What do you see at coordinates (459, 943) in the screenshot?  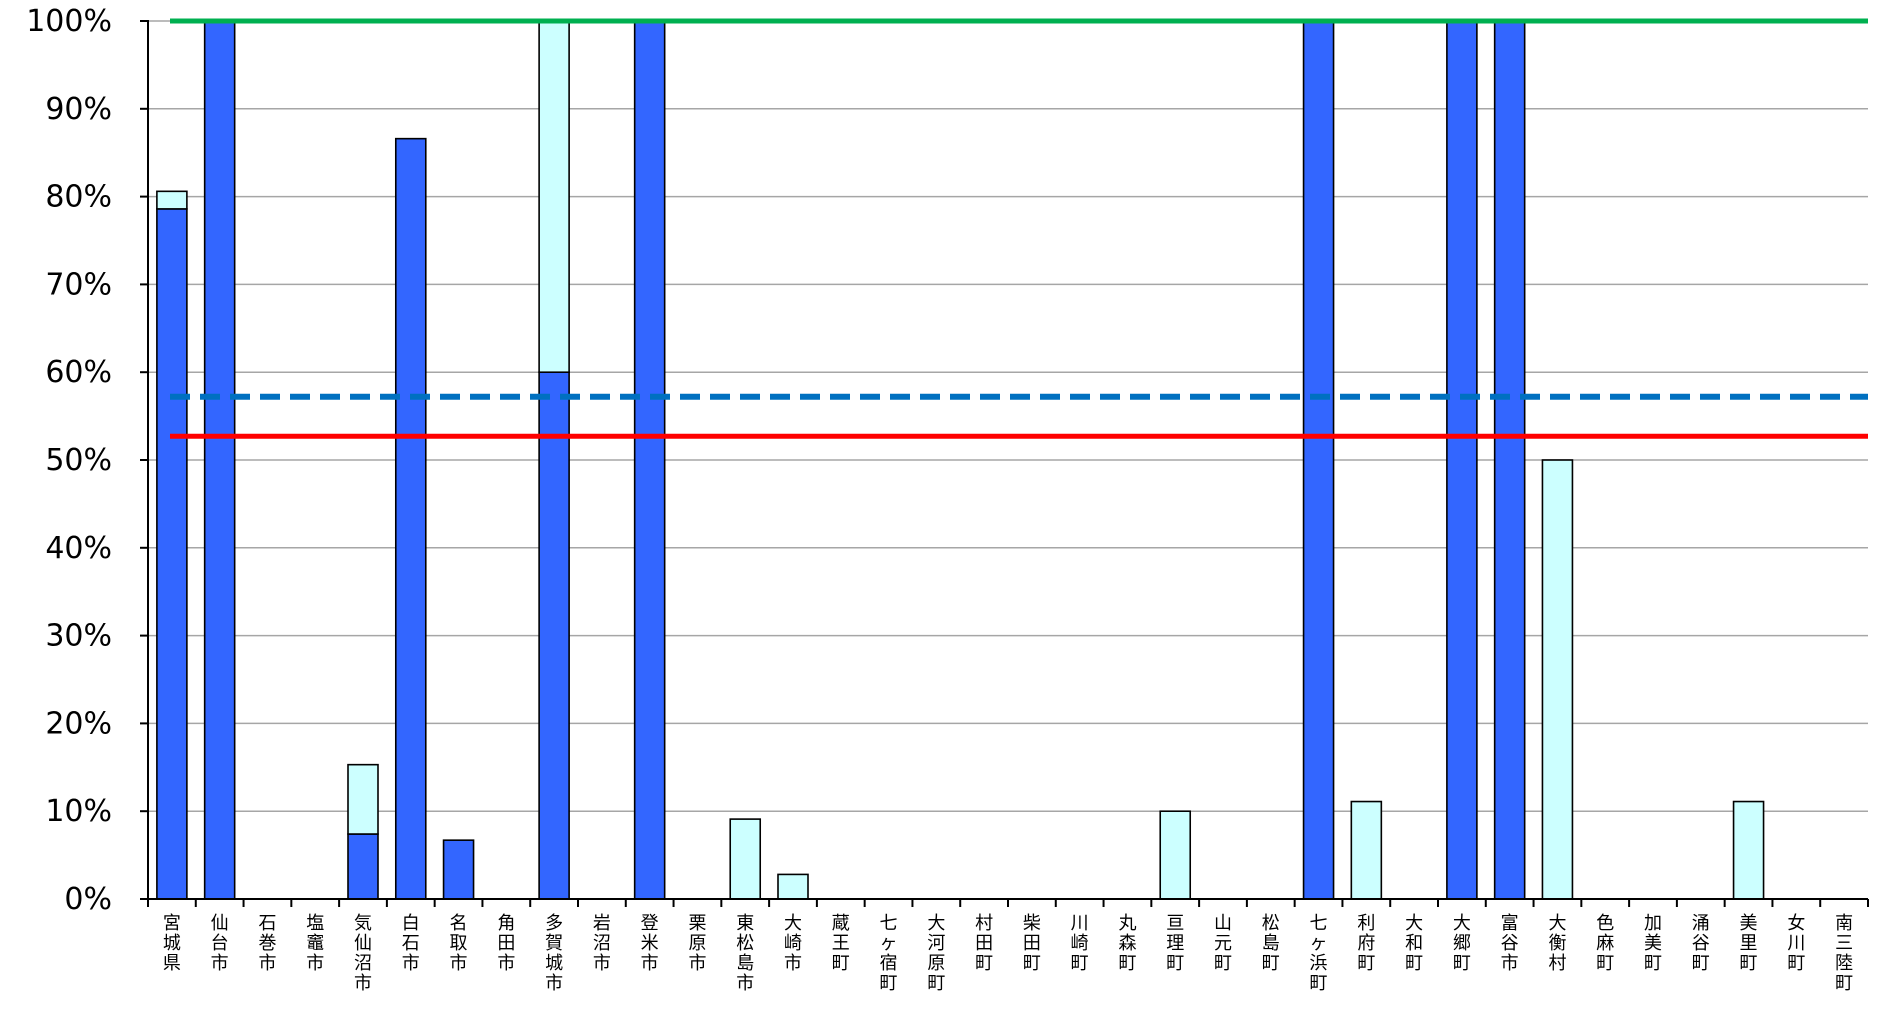 I see `x-tick-label: 名取市` at bounding box center [459, 943].